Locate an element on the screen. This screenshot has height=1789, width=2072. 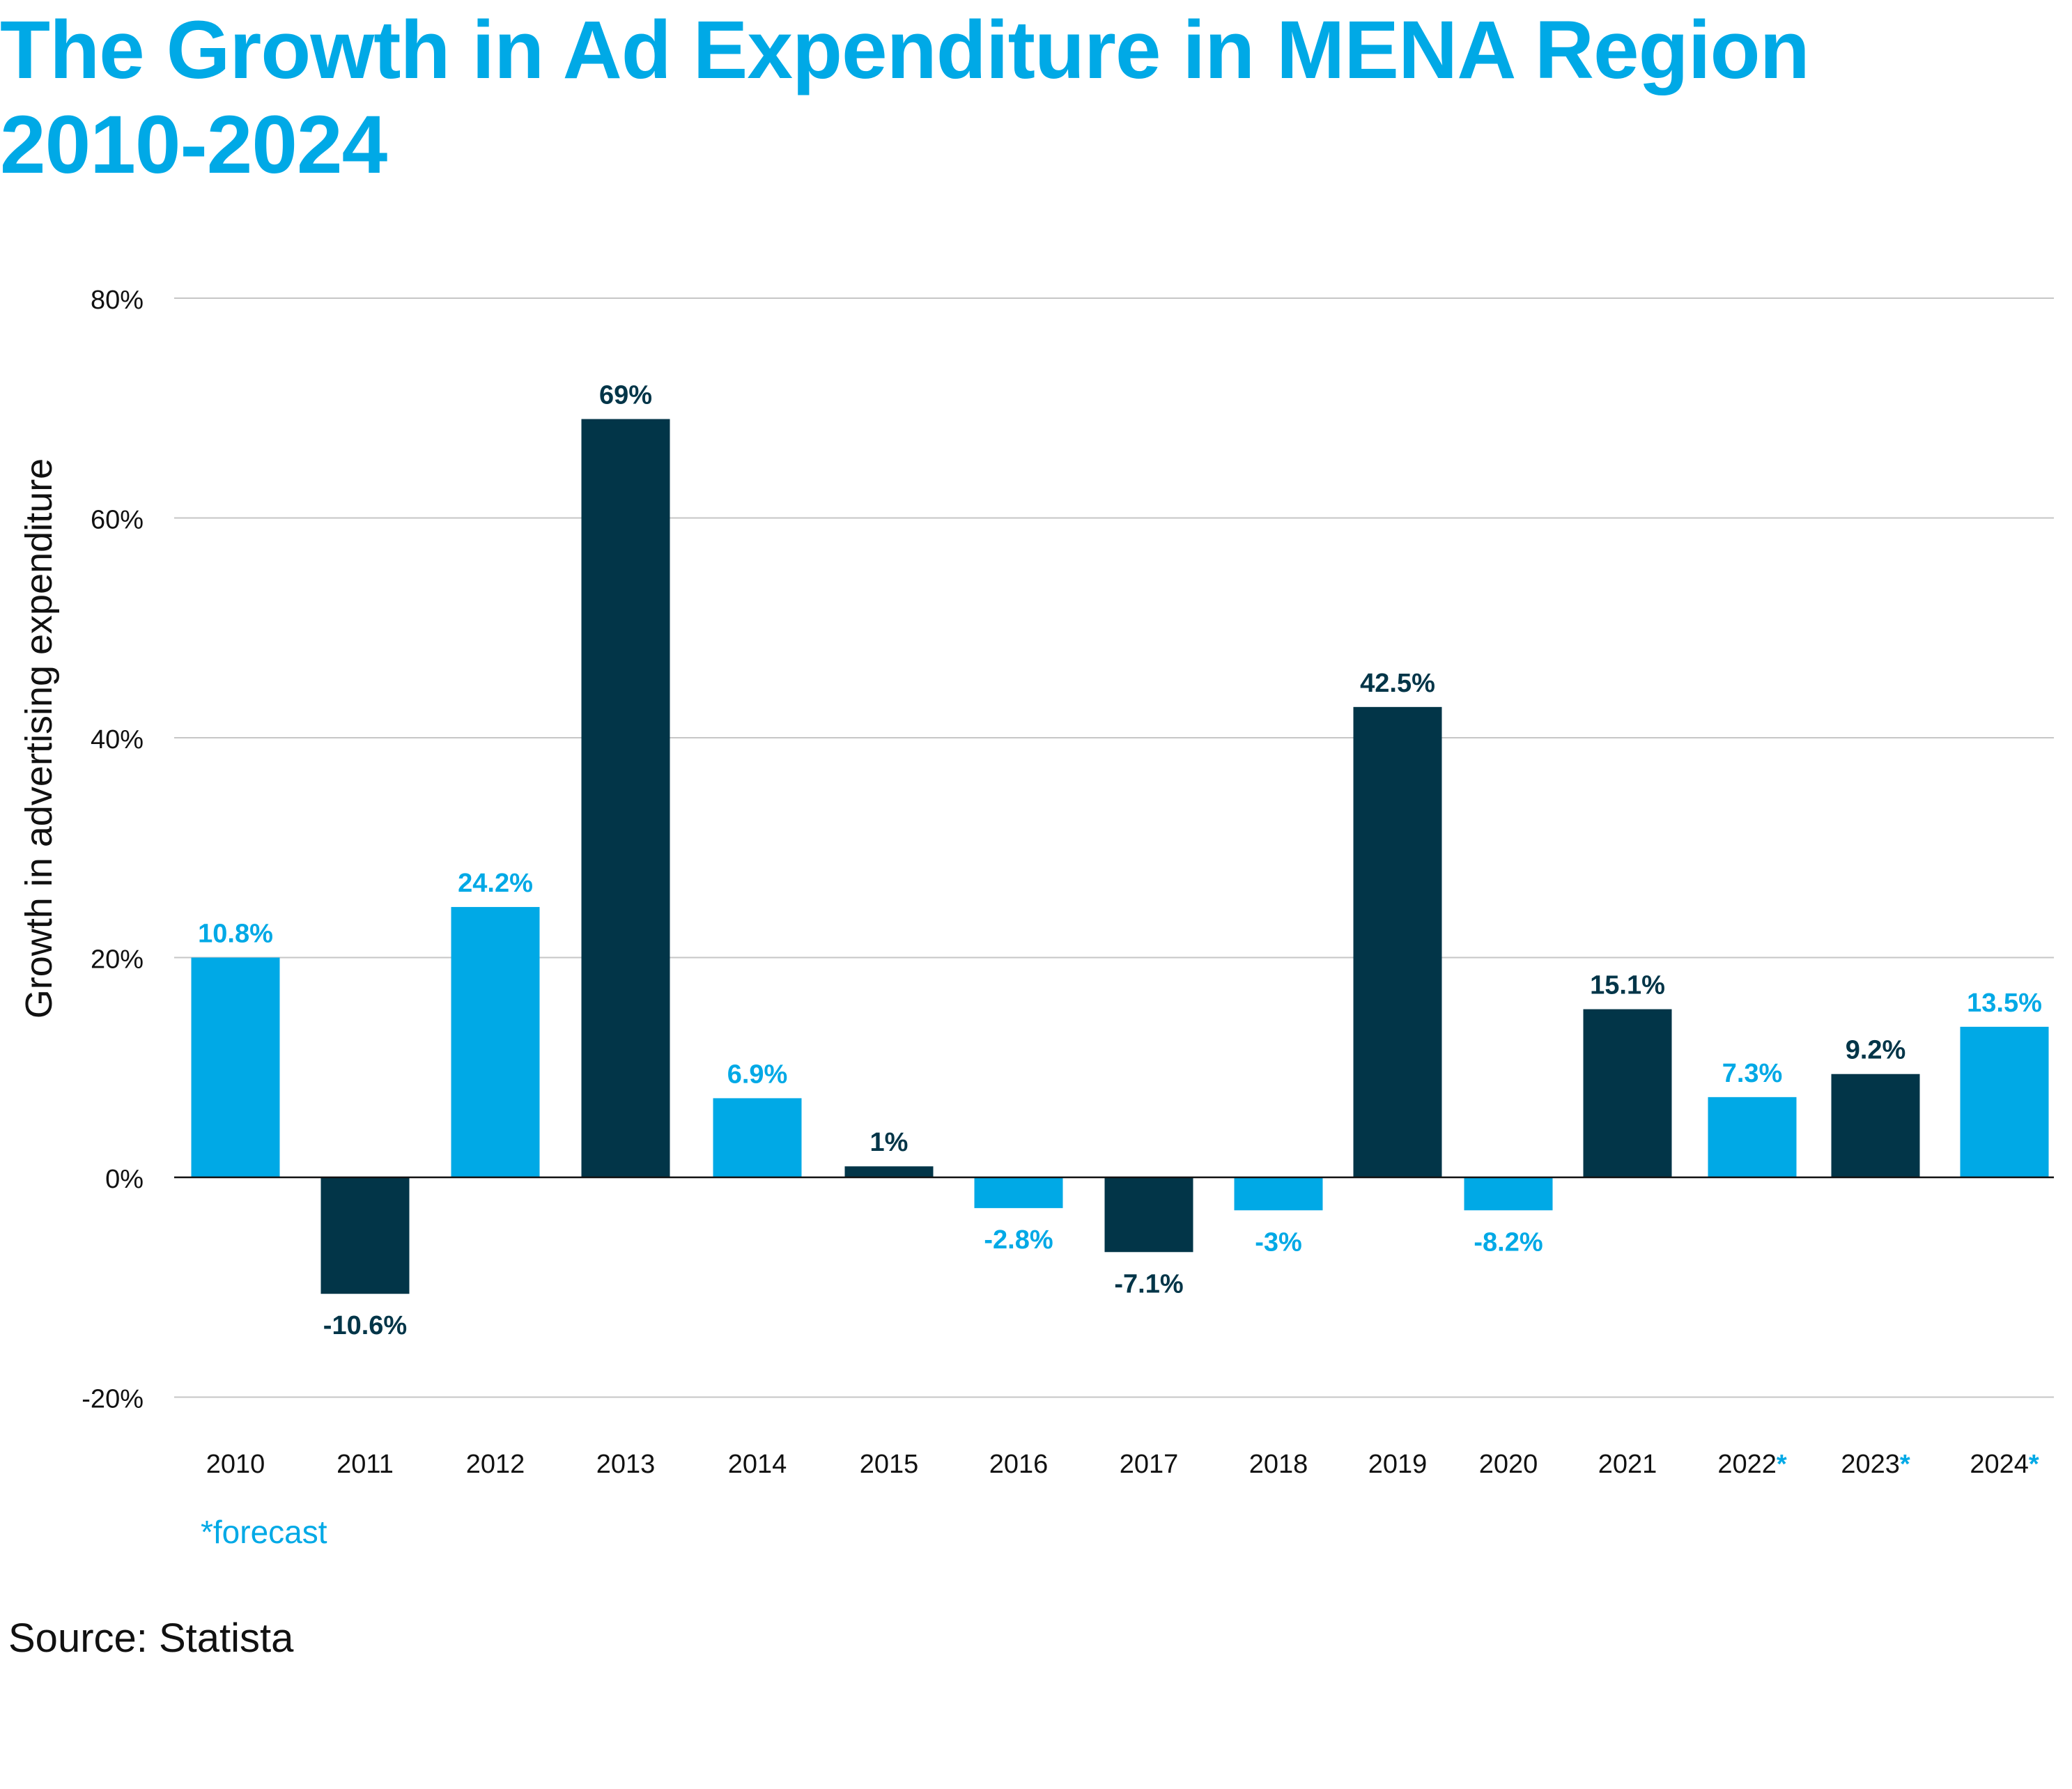
x-tick-label-2023: 2023* is located at coordinates (1876, 1465).